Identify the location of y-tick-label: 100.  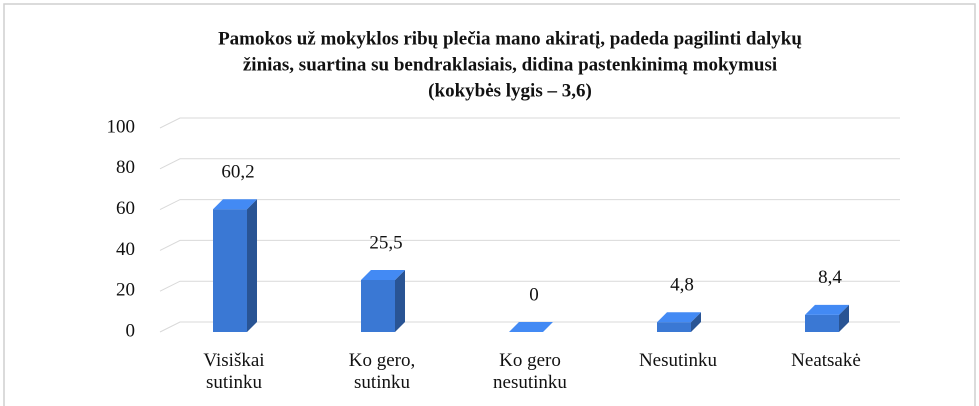
(121, 126).